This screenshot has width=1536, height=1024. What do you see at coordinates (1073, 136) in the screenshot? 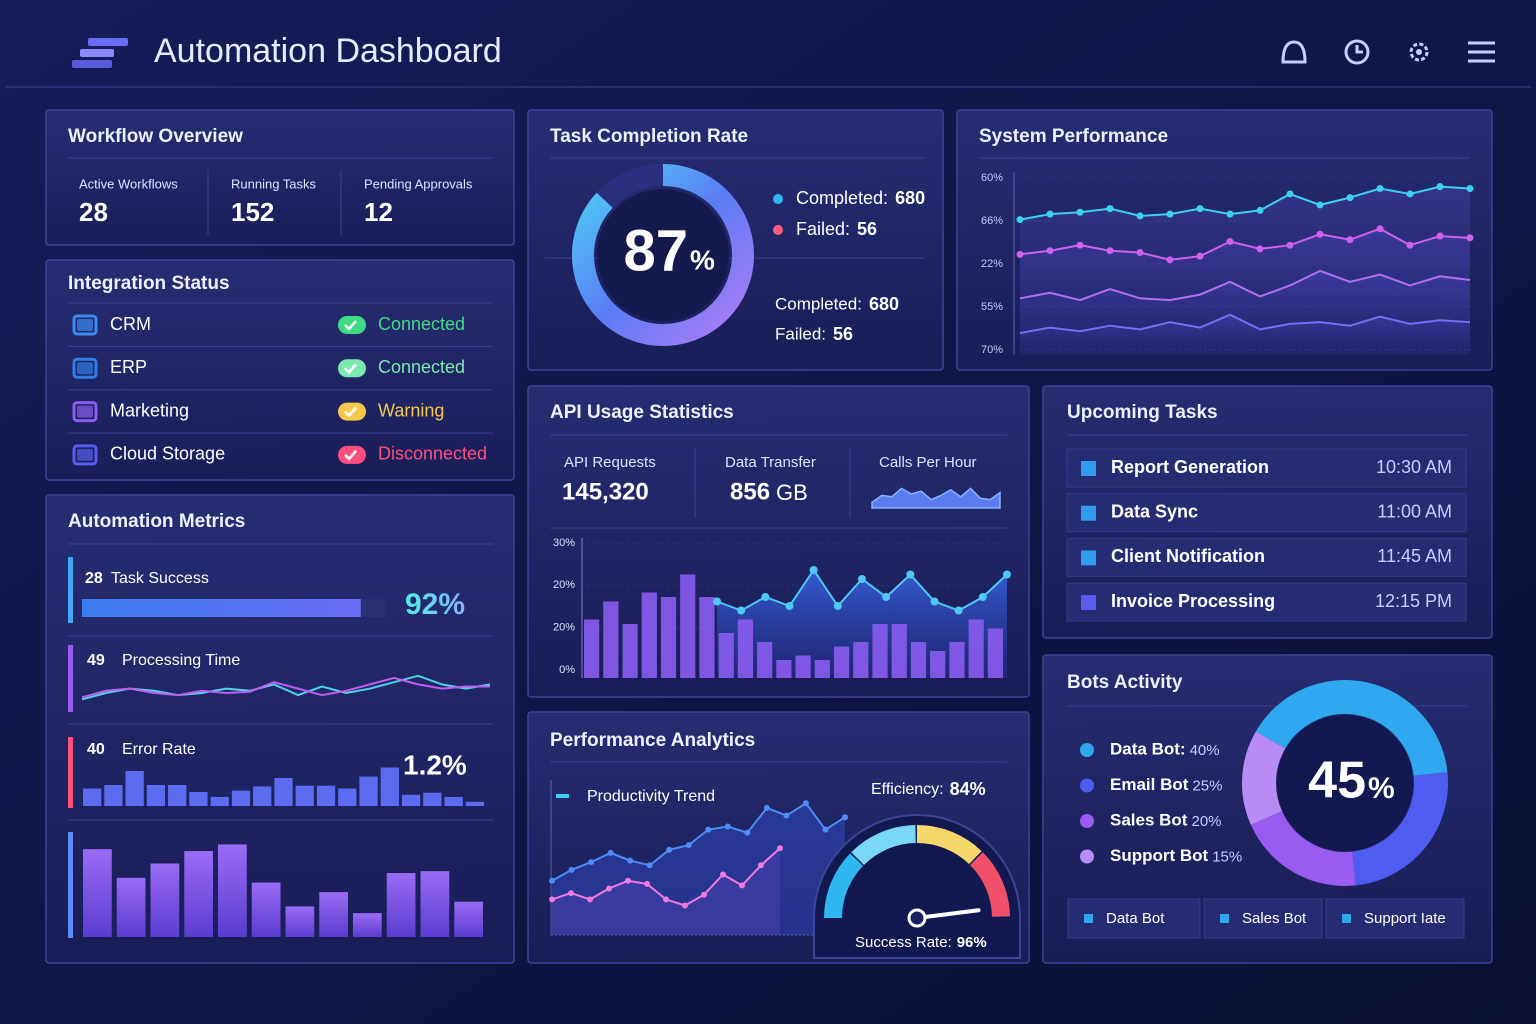
I see `panel-title: System Performance` at bounding box center [1073, 136].